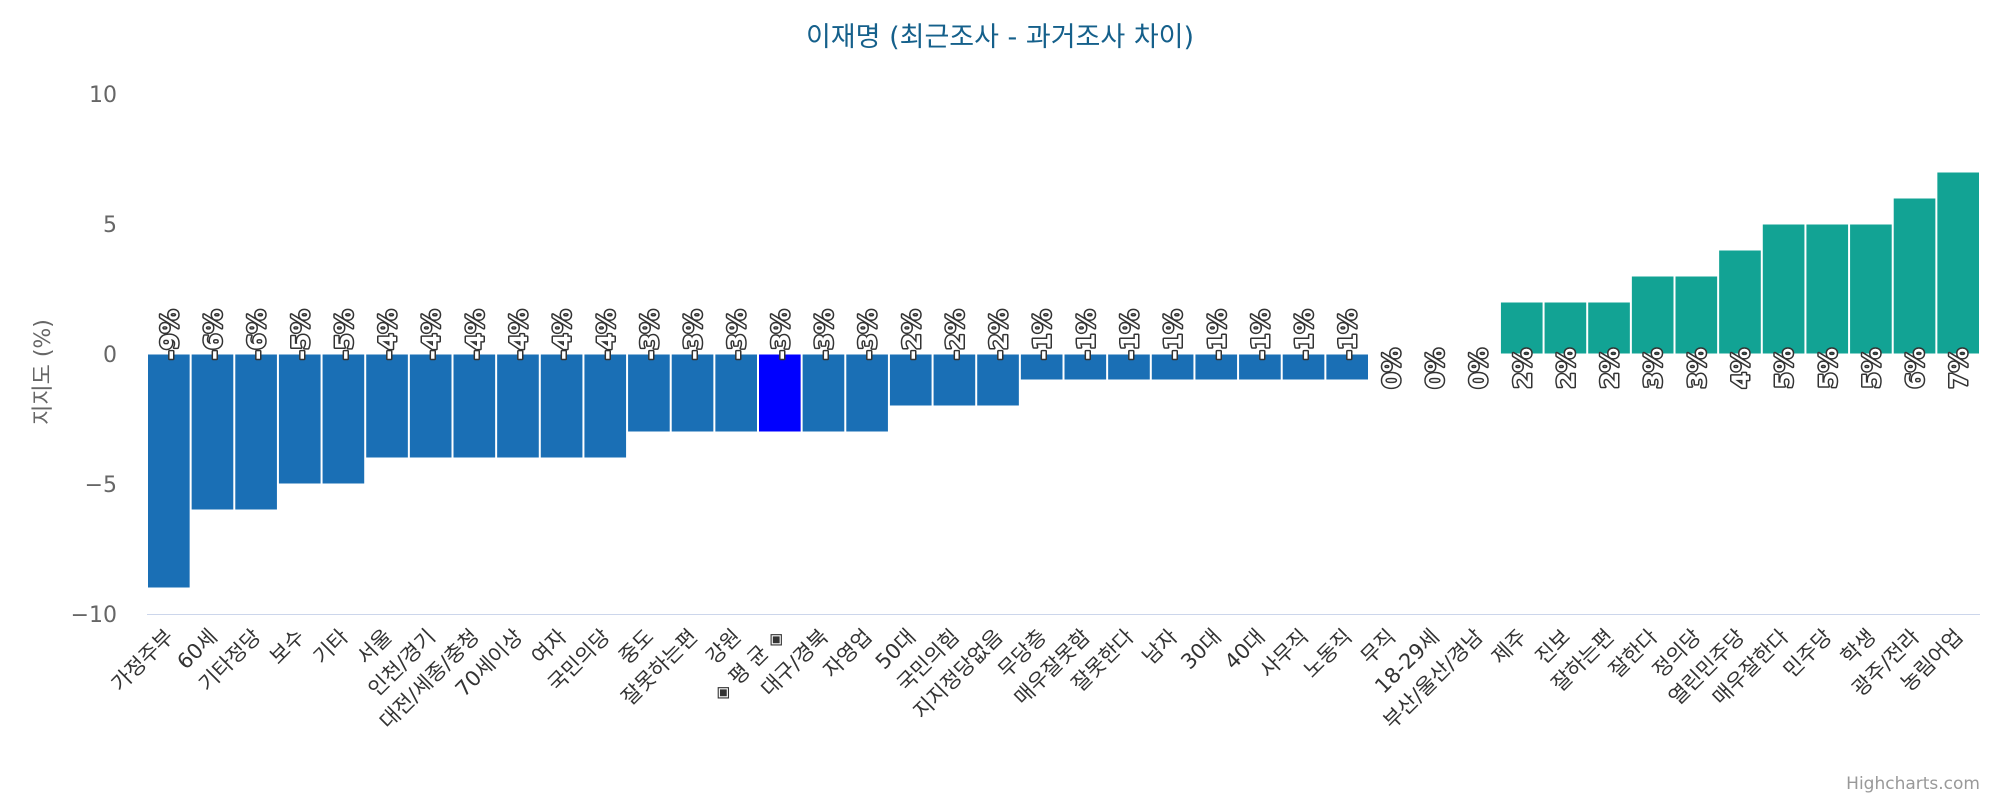 Image resolution: width=2000 pixels, height=800 pixels. Describe the element at coordinates (94, 615) in the screenshot. I see `y-tick-label: −10` at that location.